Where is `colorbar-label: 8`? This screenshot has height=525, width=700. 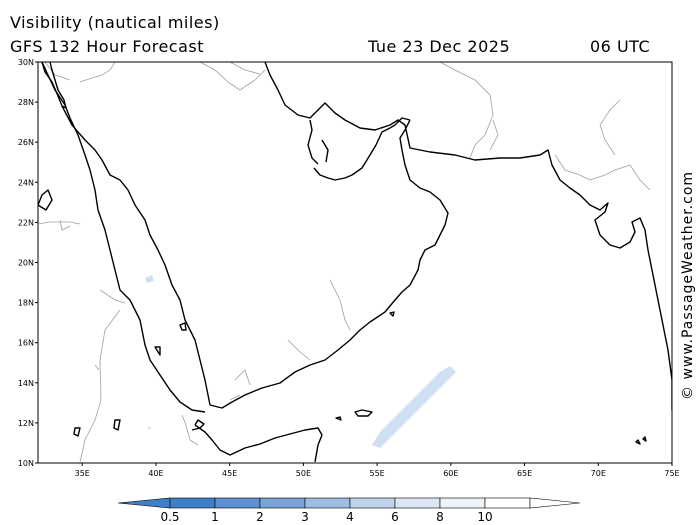 colorbar-label: 8 is located at coordinates (440, 517).